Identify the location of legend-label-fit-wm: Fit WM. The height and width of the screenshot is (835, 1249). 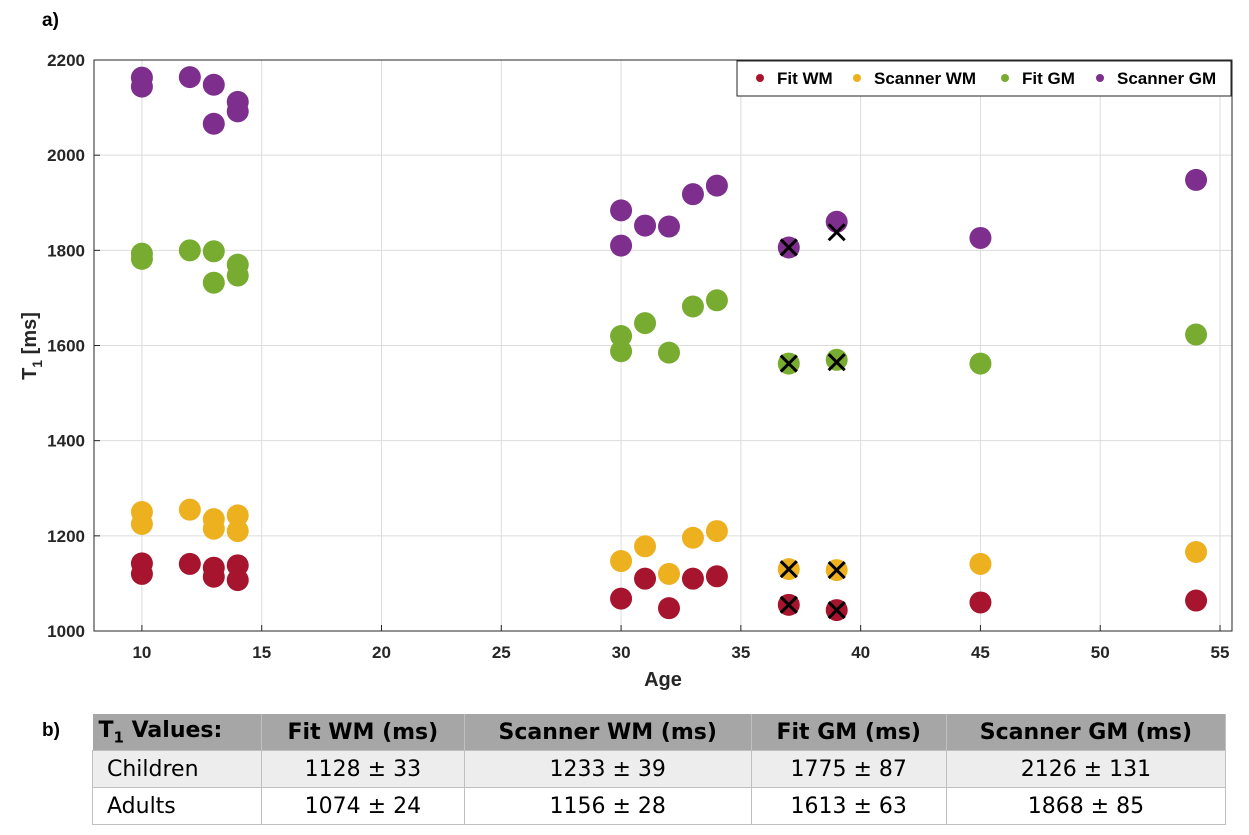
(805, 78).